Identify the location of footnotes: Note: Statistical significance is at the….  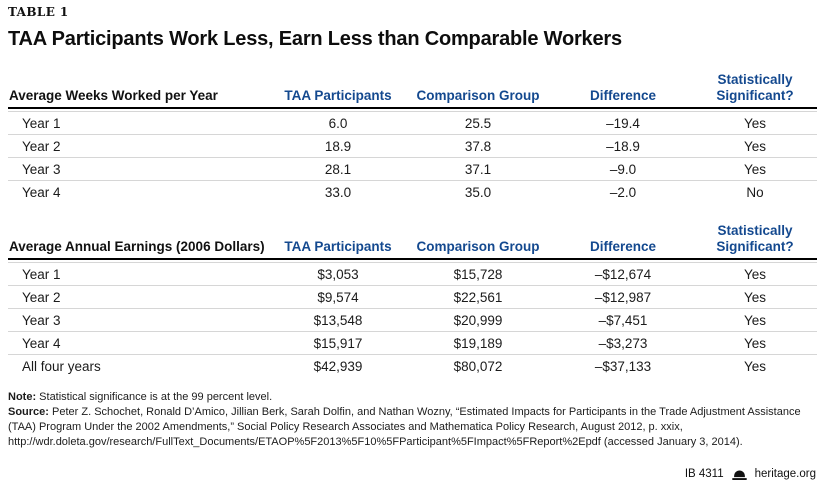
(412, 420).